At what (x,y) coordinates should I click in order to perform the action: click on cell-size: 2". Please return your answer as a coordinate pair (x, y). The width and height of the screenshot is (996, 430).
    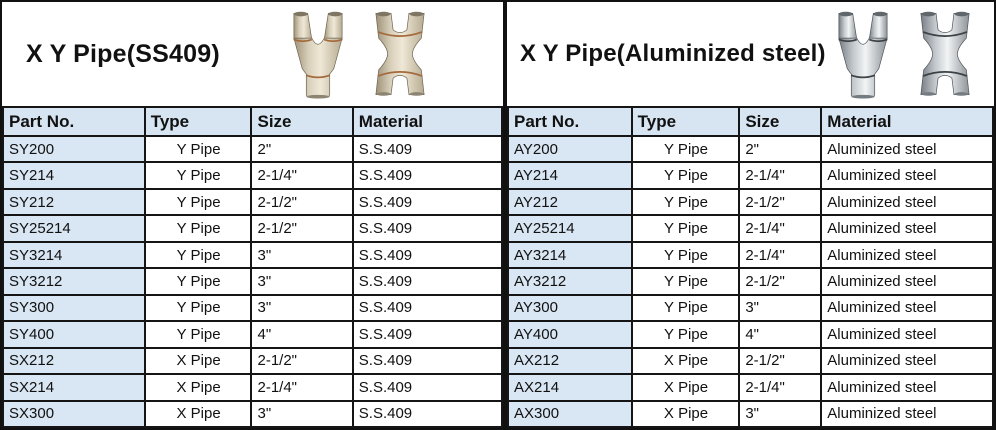
    Looking at the image, I should click on (302, 149).